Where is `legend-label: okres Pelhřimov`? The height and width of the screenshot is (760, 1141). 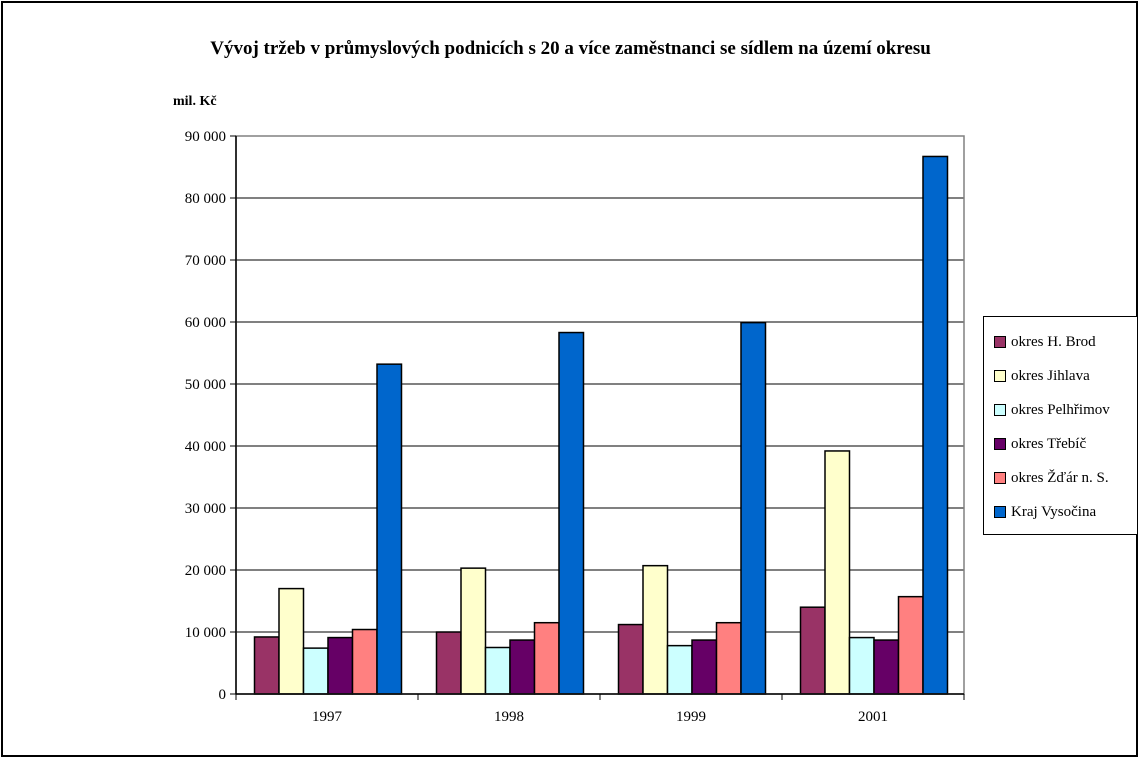
legend-label: okres Pelhřimov is located at coordinates (1060, 409).